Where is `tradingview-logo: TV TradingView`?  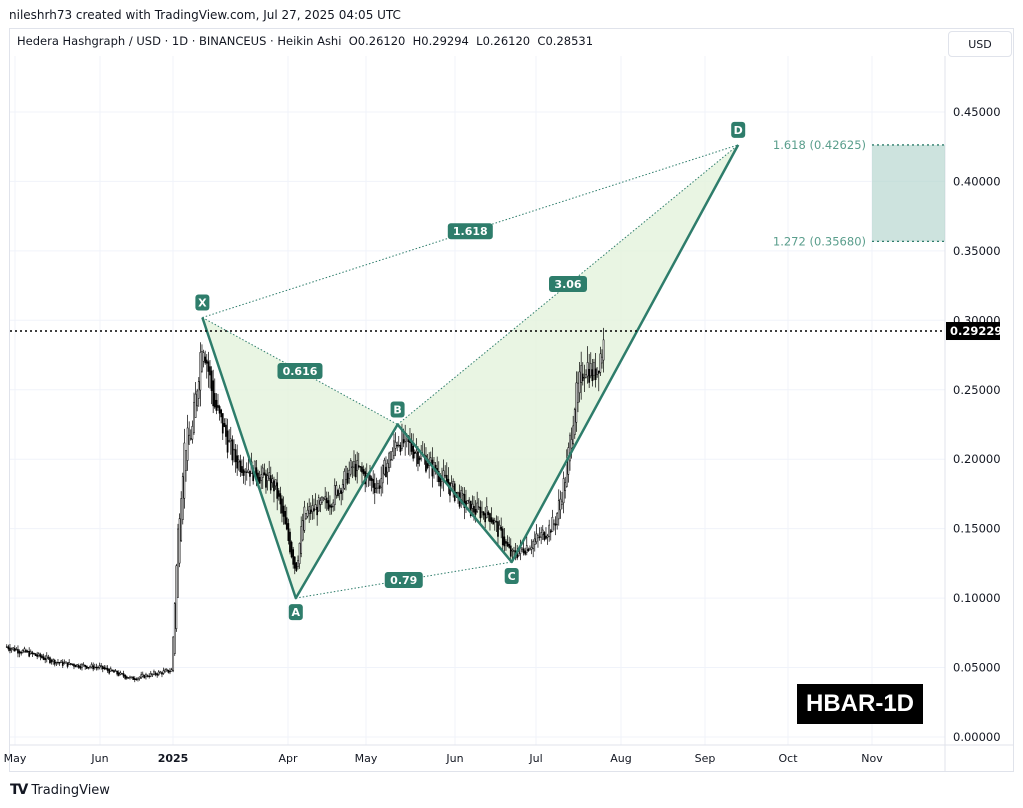 tradingview-logo: TV TradingView is located at coordinates (60, 790).